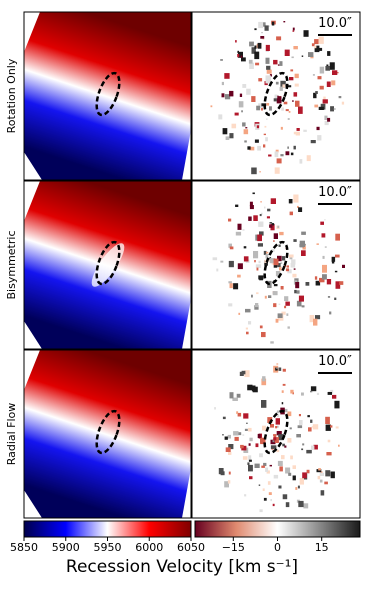  Describe the element at coordinates (233, 547) in the screenshot. I see `colorbar-tick-label: −15` at that location.